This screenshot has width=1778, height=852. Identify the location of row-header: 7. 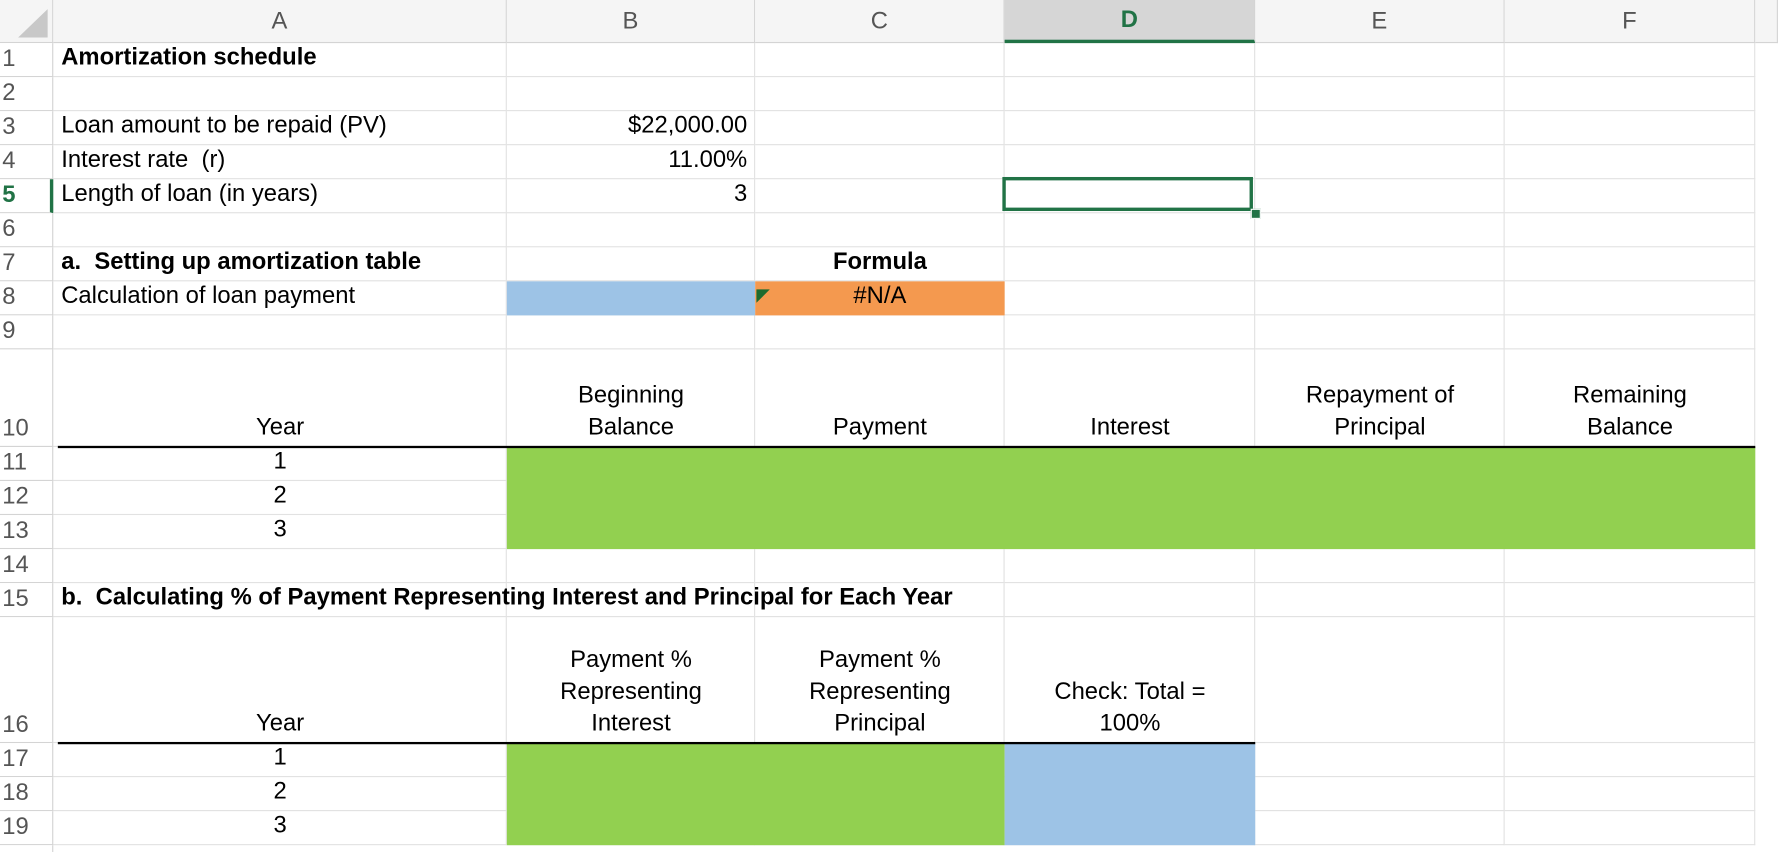
(27, 264).